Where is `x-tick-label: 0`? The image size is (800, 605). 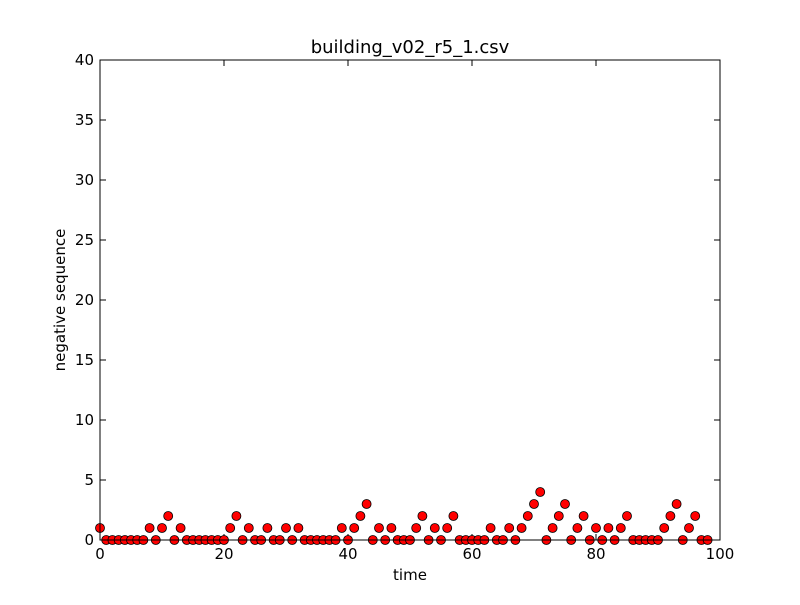
x-tick-label: 0 is located at coordinates (100, 554).